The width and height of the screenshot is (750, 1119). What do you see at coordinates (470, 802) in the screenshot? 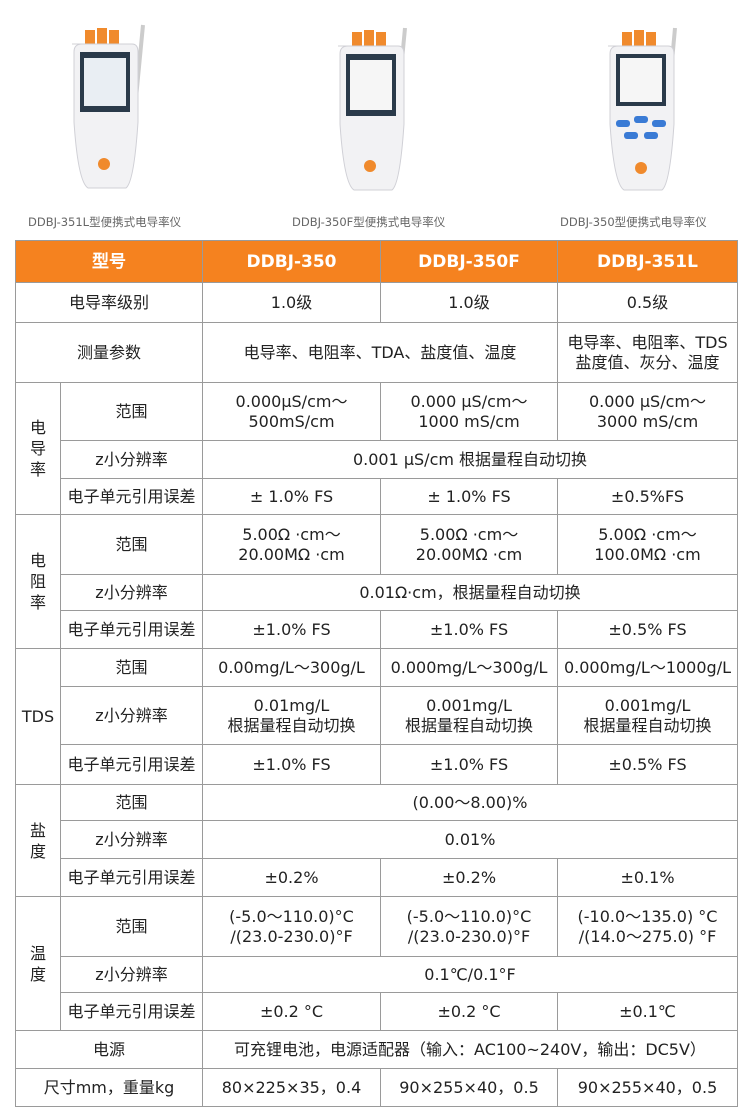
I see `value-cell: (0.00～8.00)%` at bounding box center [470, 802].